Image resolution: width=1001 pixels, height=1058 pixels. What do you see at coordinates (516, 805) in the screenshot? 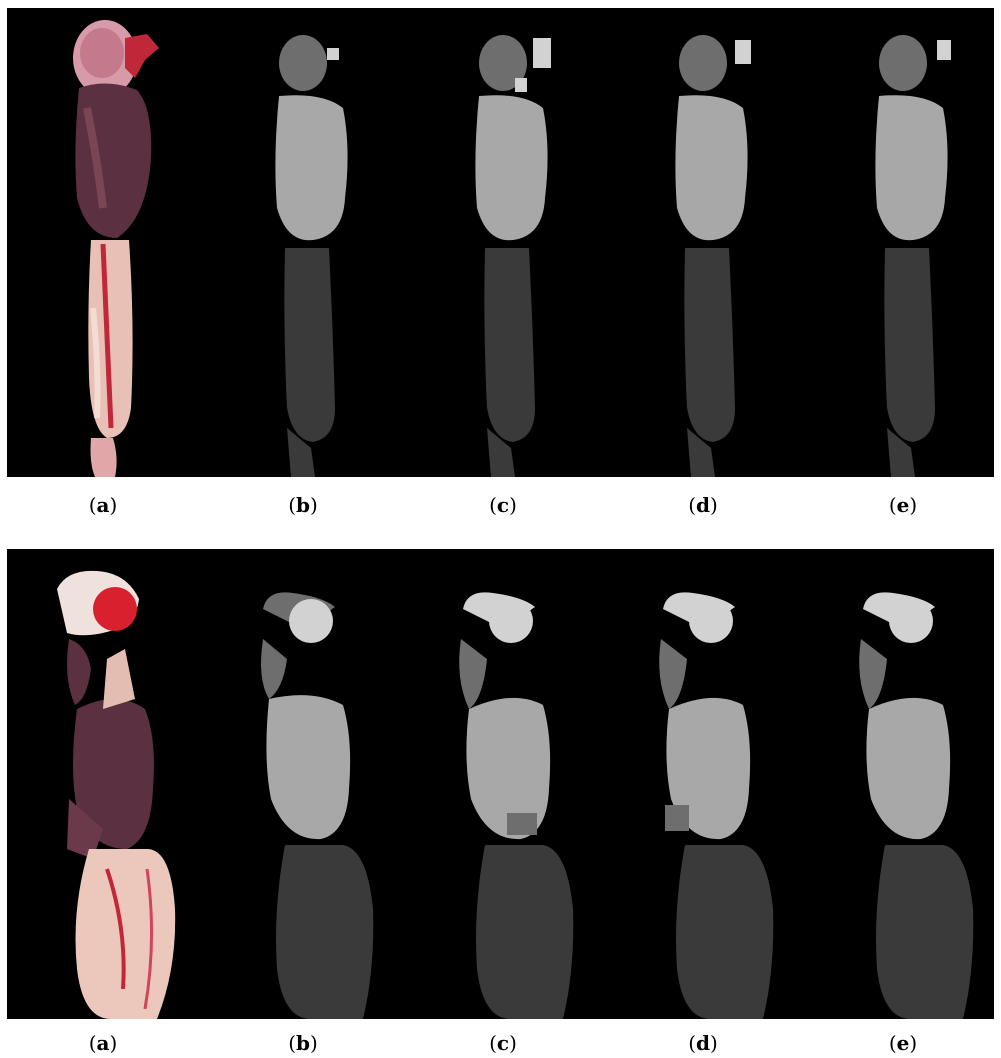
I see `segmentation-mask-bottom-c` at bounding box center [516, 805].